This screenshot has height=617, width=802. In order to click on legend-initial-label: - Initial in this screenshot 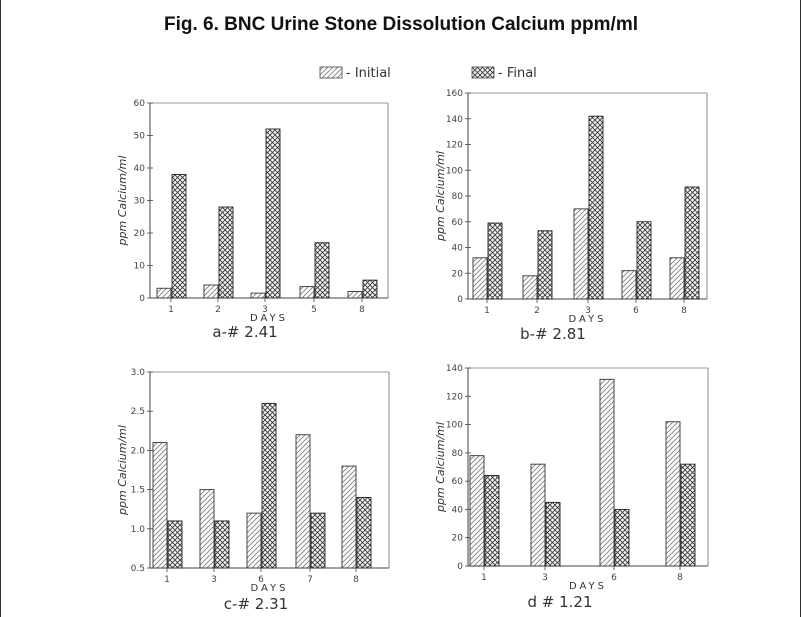, I will do `click(368, 73)`.